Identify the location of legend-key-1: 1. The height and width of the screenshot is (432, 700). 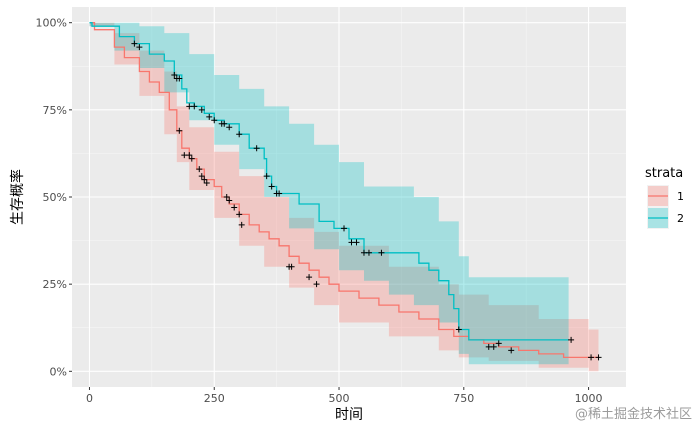
(665, 196).